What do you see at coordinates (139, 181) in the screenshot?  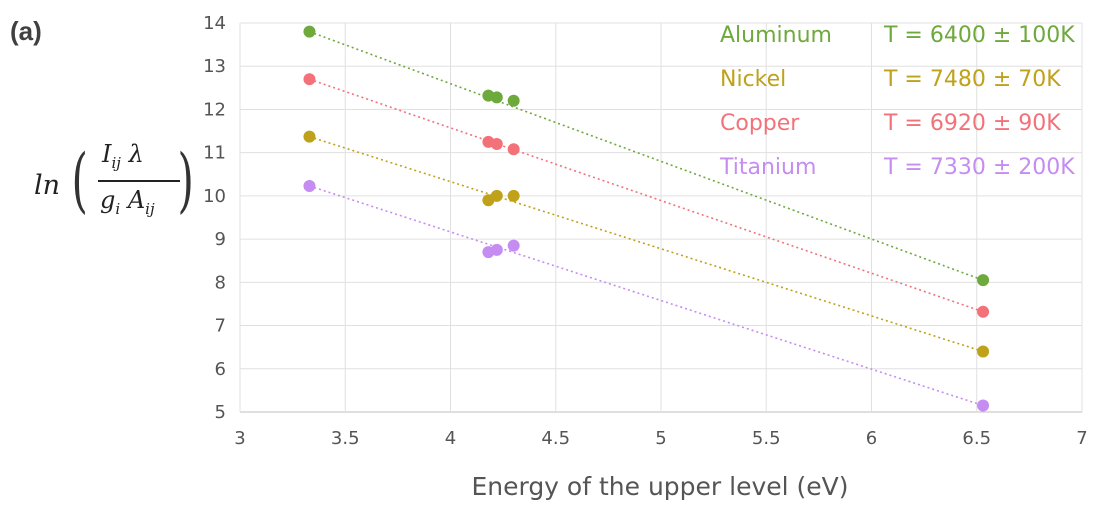 I see `fraction-bar` at bounding box center [139, 181].